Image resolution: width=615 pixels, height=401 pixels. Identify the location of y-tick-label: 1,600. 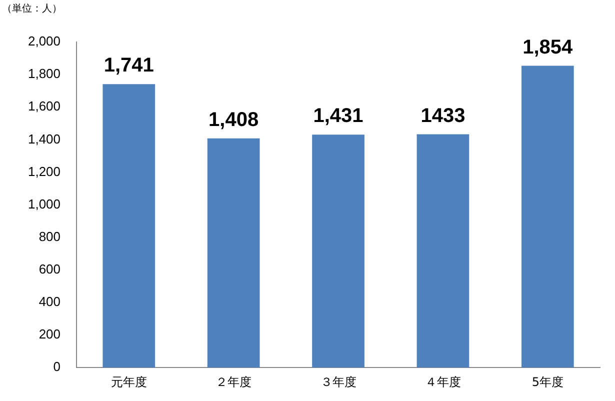
(44, 106).